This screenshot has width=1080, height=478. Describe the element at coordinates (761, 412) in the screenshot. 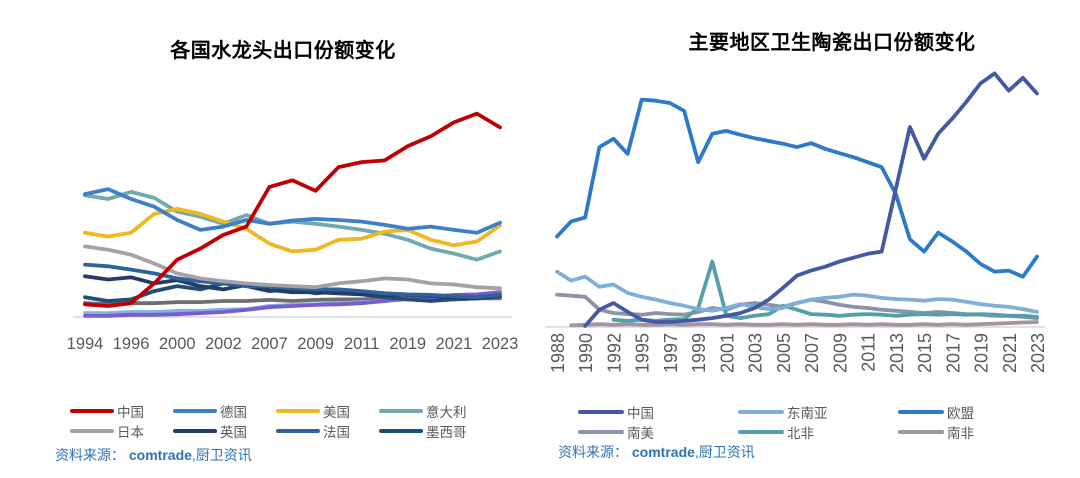

I see `legend-swatch-southeast-asia` at that location.